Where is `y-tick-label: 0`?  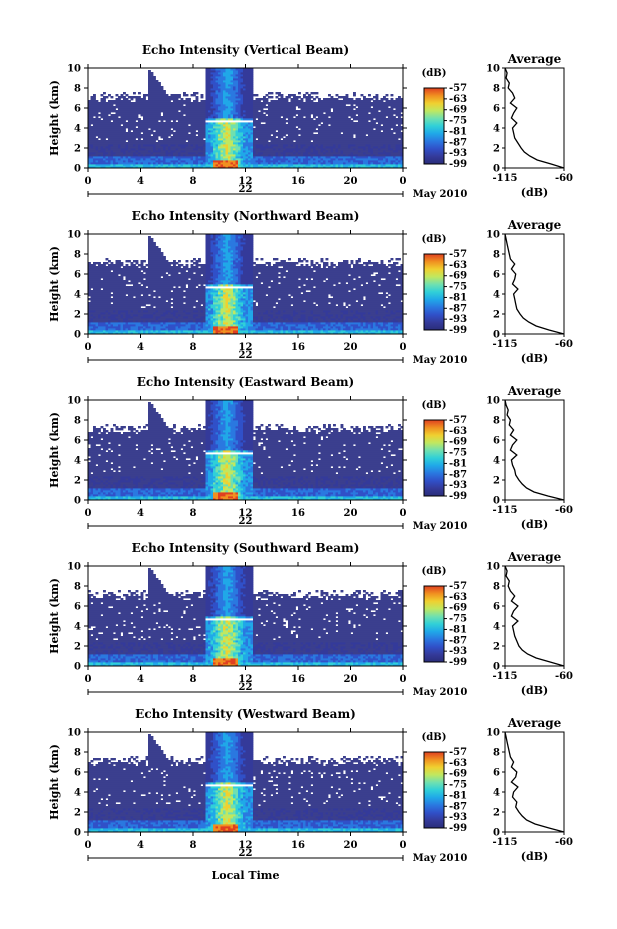 y-tick-label: 0 is located at coordinates (77, 169).